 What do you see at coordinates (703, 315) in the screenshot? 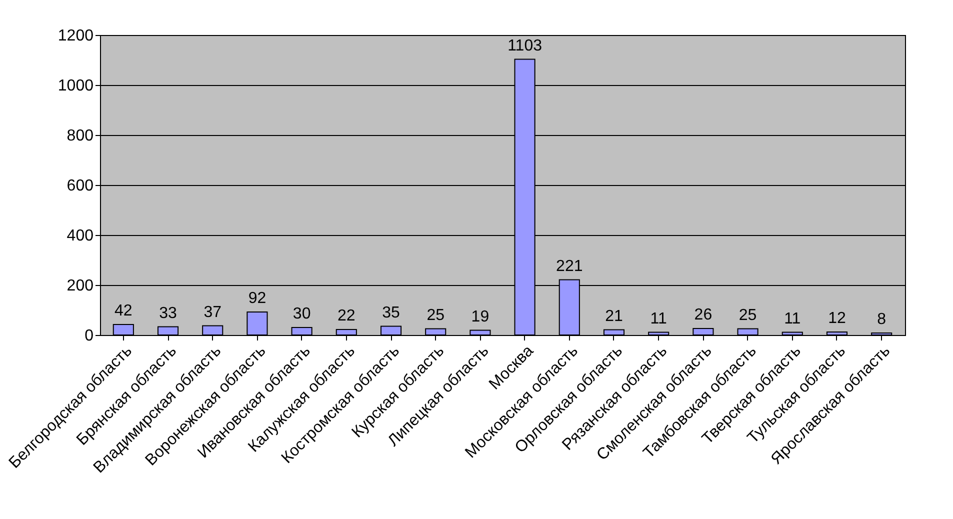
I see `data-label: 26` at bounding box center [703, 315].